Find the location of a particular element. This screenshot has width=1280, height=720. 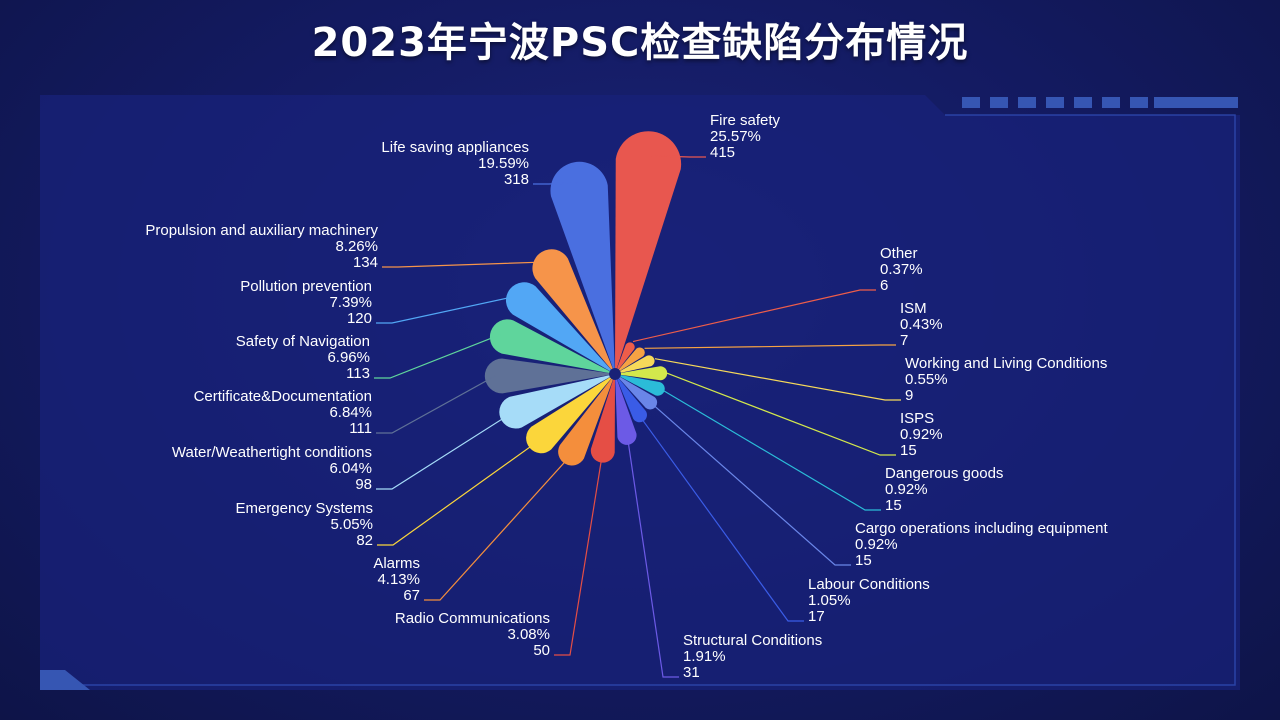

slice-label-value: 113 is located at coordinates (358, 373).